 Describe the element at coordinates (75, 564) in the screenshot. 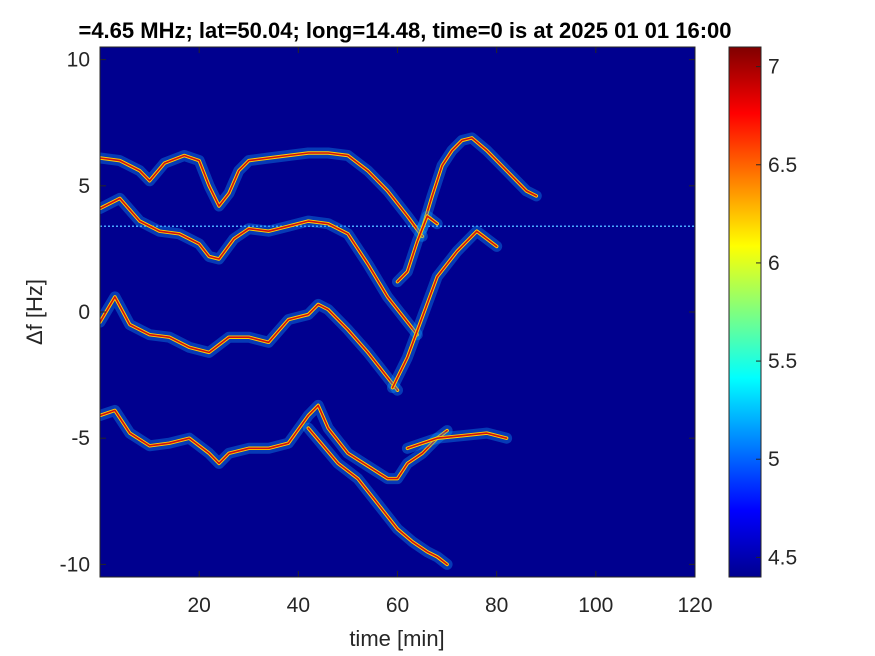

I see `y-tick-label: -10` at that location.